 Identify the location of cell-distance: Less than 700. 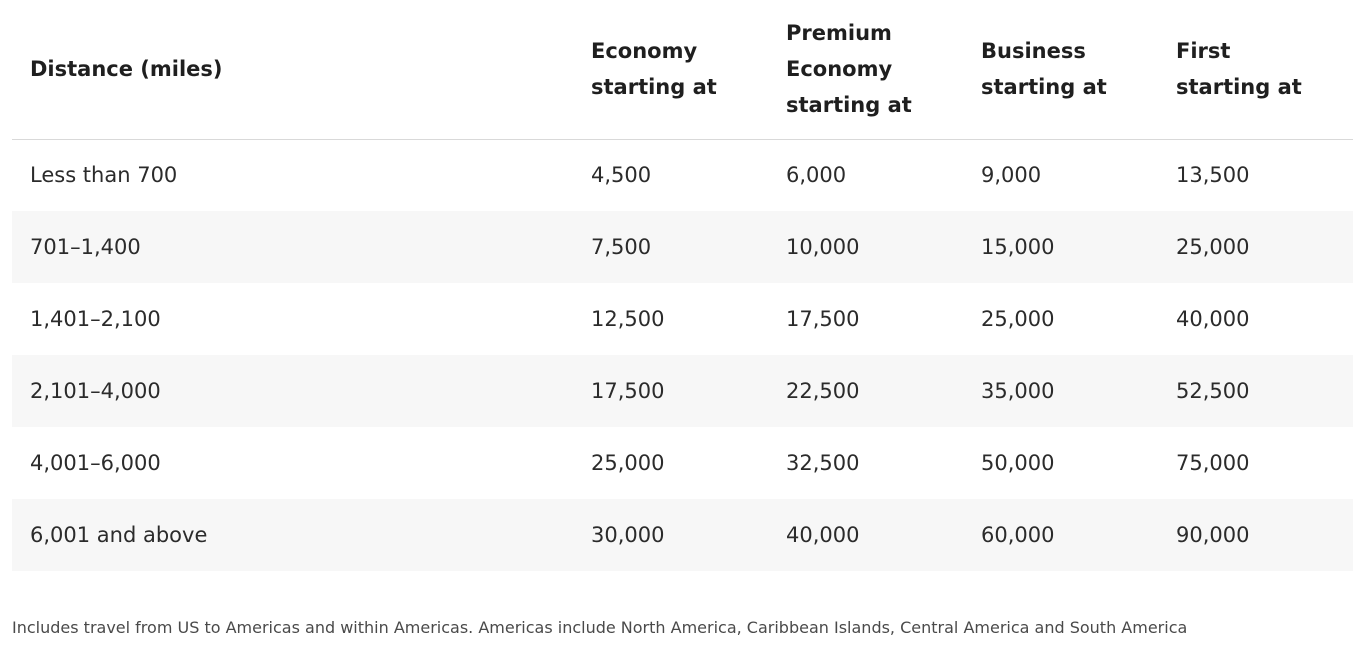
(104, 175).